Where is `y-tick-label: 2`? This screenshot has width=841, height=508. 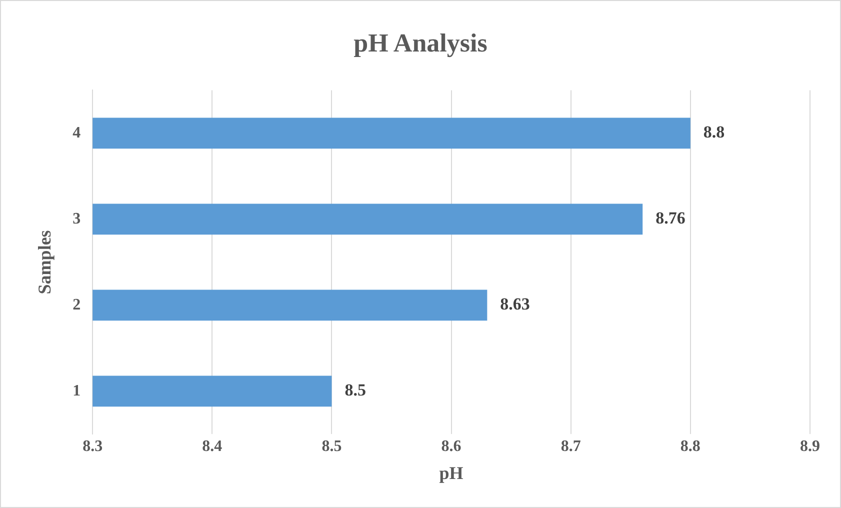
y-tick-label: 2 is located at coordinates (76, 305).